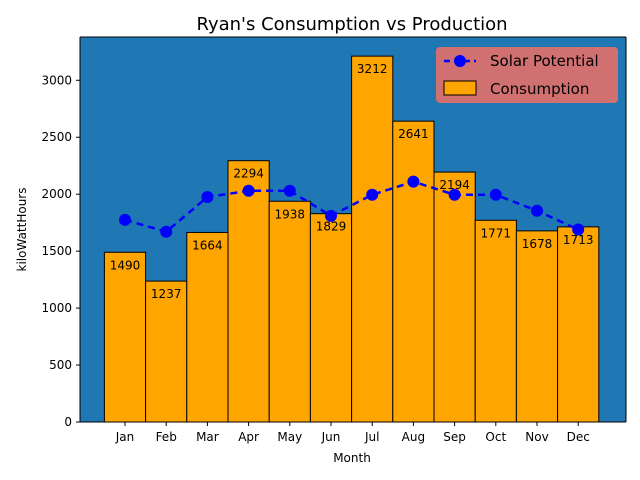 The image size is (640, 480). What do you see at coordinates (289, 311) in the screenshot?
I see `bar-may` at bounding box center [289, 311].